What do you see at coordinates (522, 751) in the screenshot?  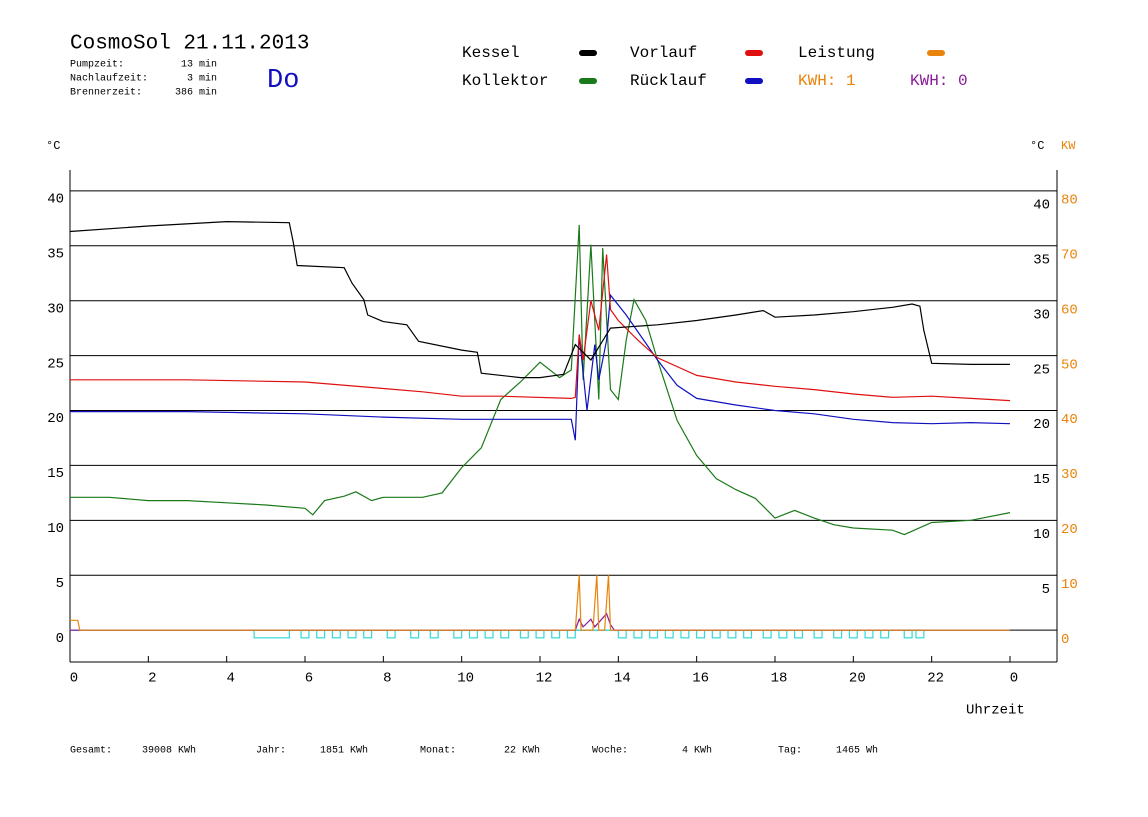 I see `footer-value: 22 KWh` at bounding box center [522, 751].